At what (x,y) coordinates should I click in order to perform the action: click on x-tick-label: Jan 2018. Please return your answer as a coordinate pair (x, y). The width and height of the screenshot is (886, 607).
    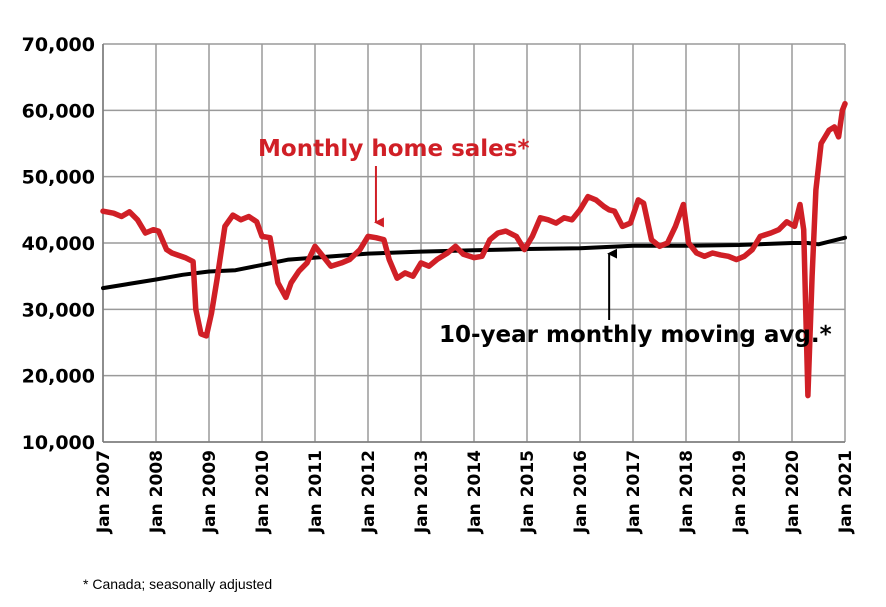
    Looking at the image, I should click on (687, 492).